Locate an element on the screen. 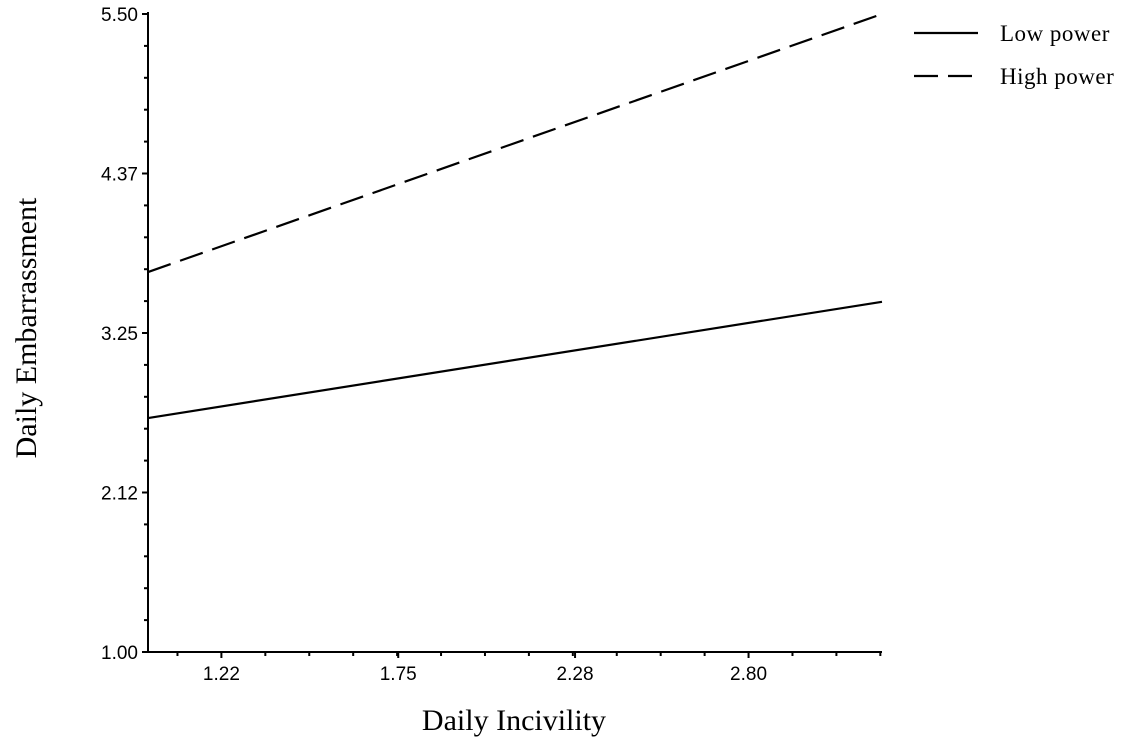 The height and width of the screenshot is (742, 1146). y-axis-ticks: 1.00 2.12 3.25 4.37 5.50 is located at coordinates (124, 334).